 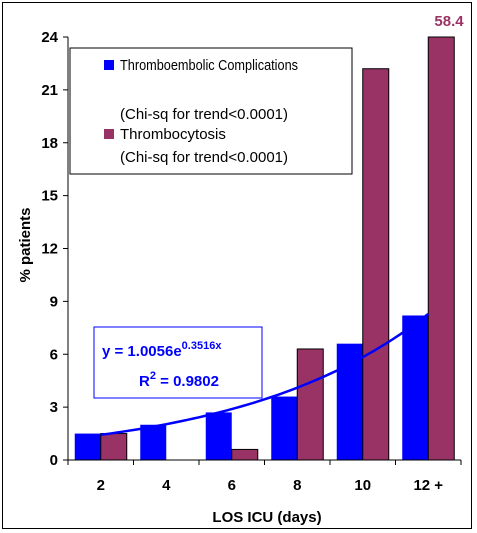 I want to click on r2-suffix: = 0.9802, so click(x=187, y=381).